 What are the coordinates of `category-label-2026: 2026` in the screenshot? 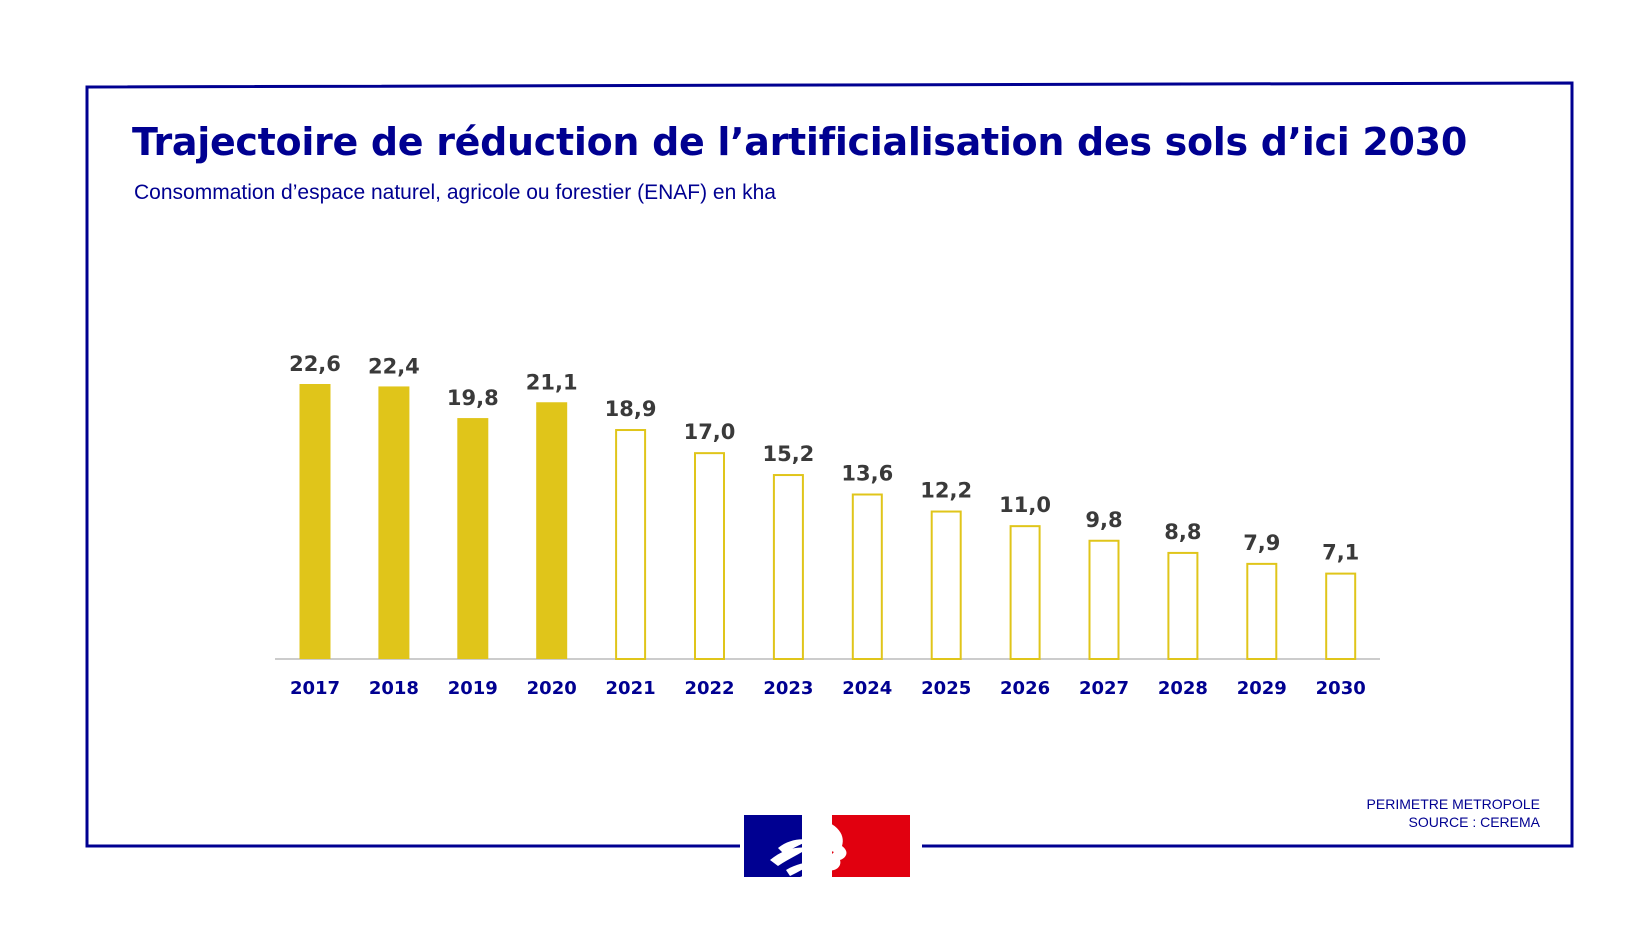 It's located at (1025, 688).